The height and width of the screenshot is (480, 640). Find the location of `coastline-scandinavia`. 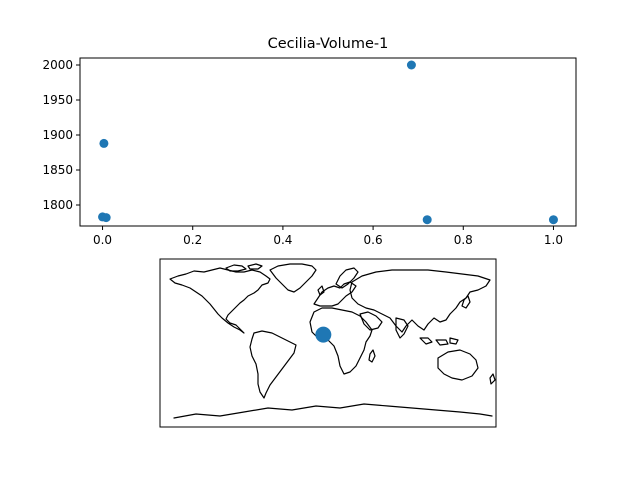

coastline-scandinavia is located at coordinates (347, 278).